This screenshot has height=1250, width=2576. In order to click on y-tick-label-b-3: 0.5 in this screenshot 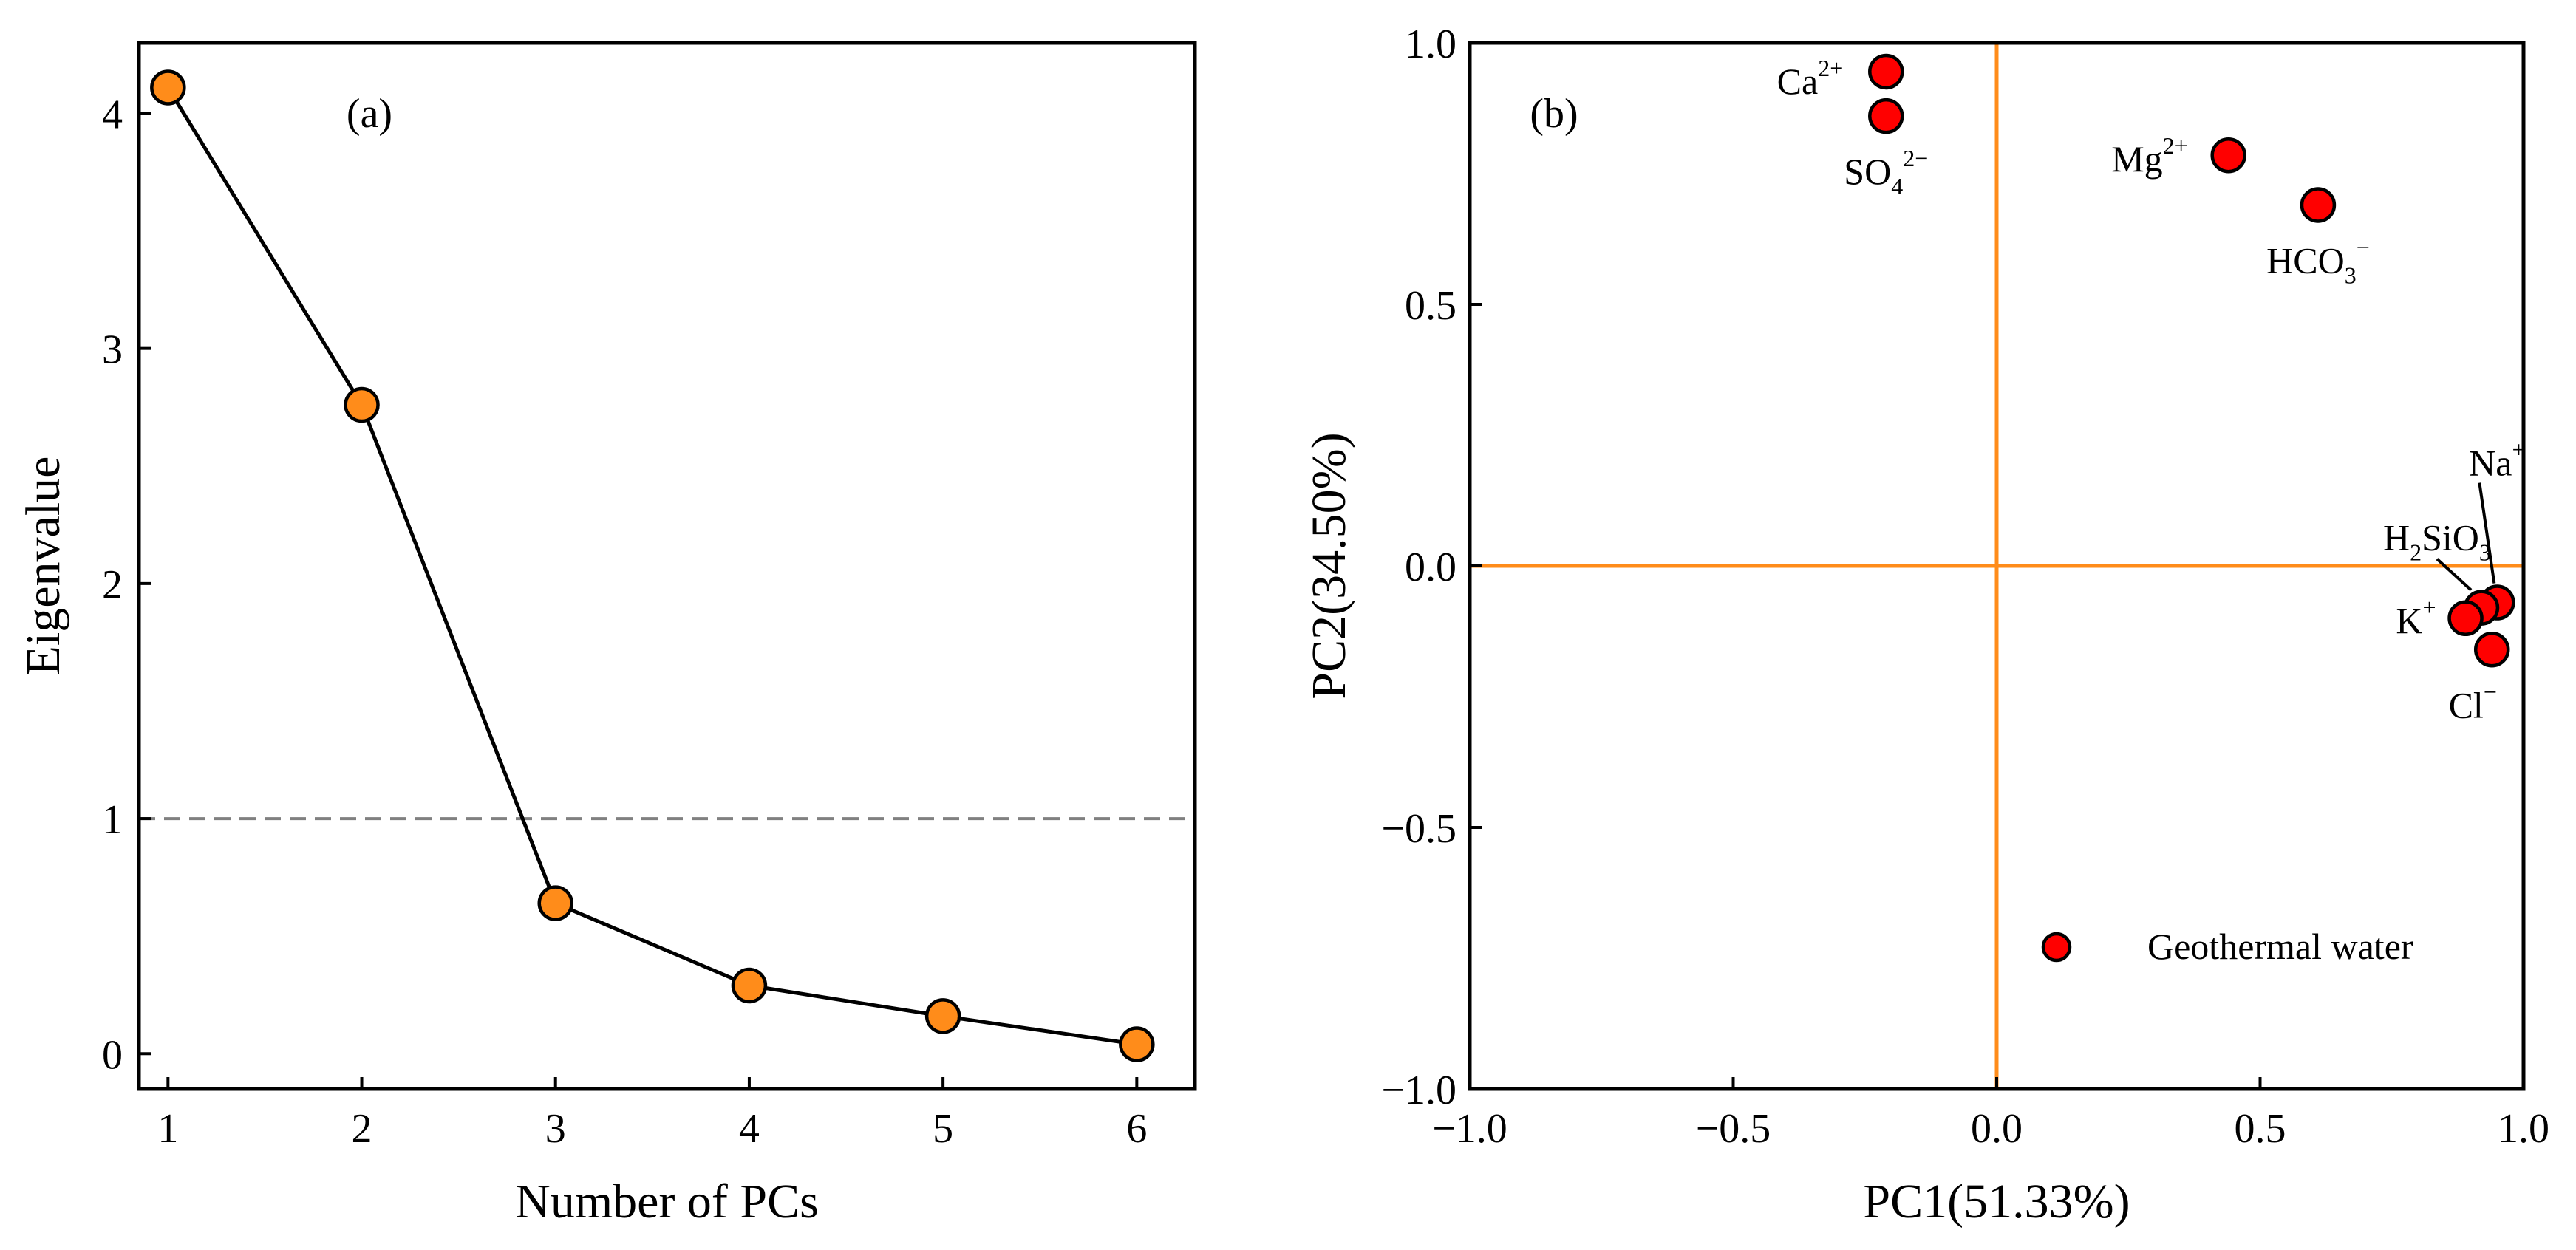, I will do `click(1430, 306)`.